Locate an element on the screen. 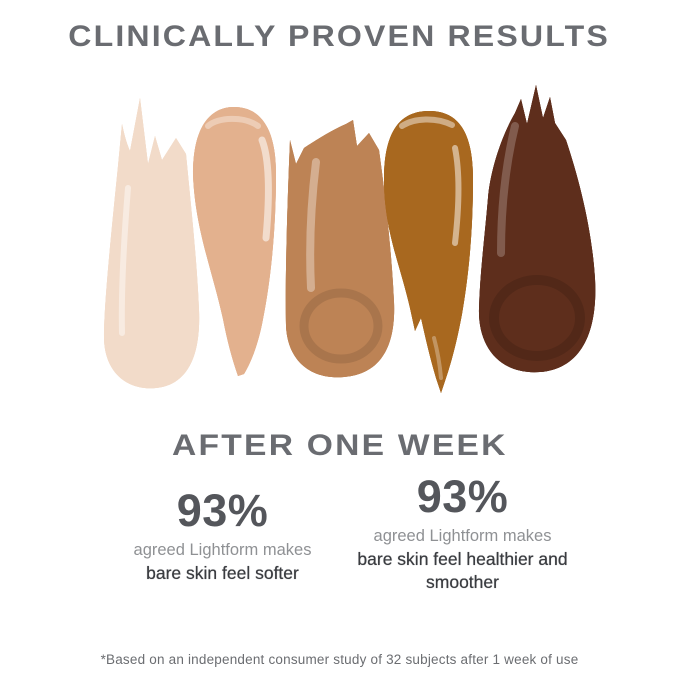 The height and width of the screenshot is (679, 679). after-one-week-text: AFTER ONE WEEK is located at coordinates (339, 445).